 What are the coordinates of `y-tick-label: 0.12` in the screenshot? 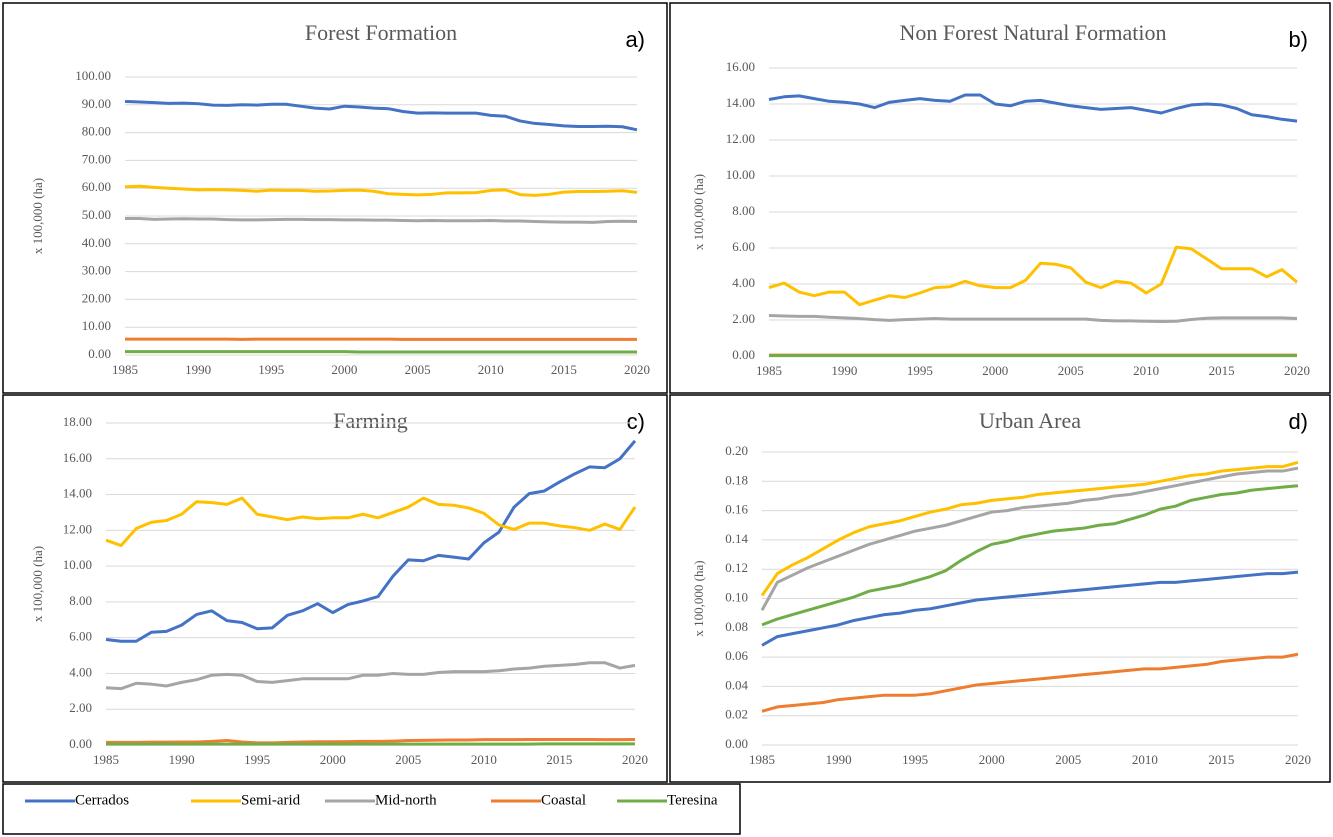 It's located at (736, 567).